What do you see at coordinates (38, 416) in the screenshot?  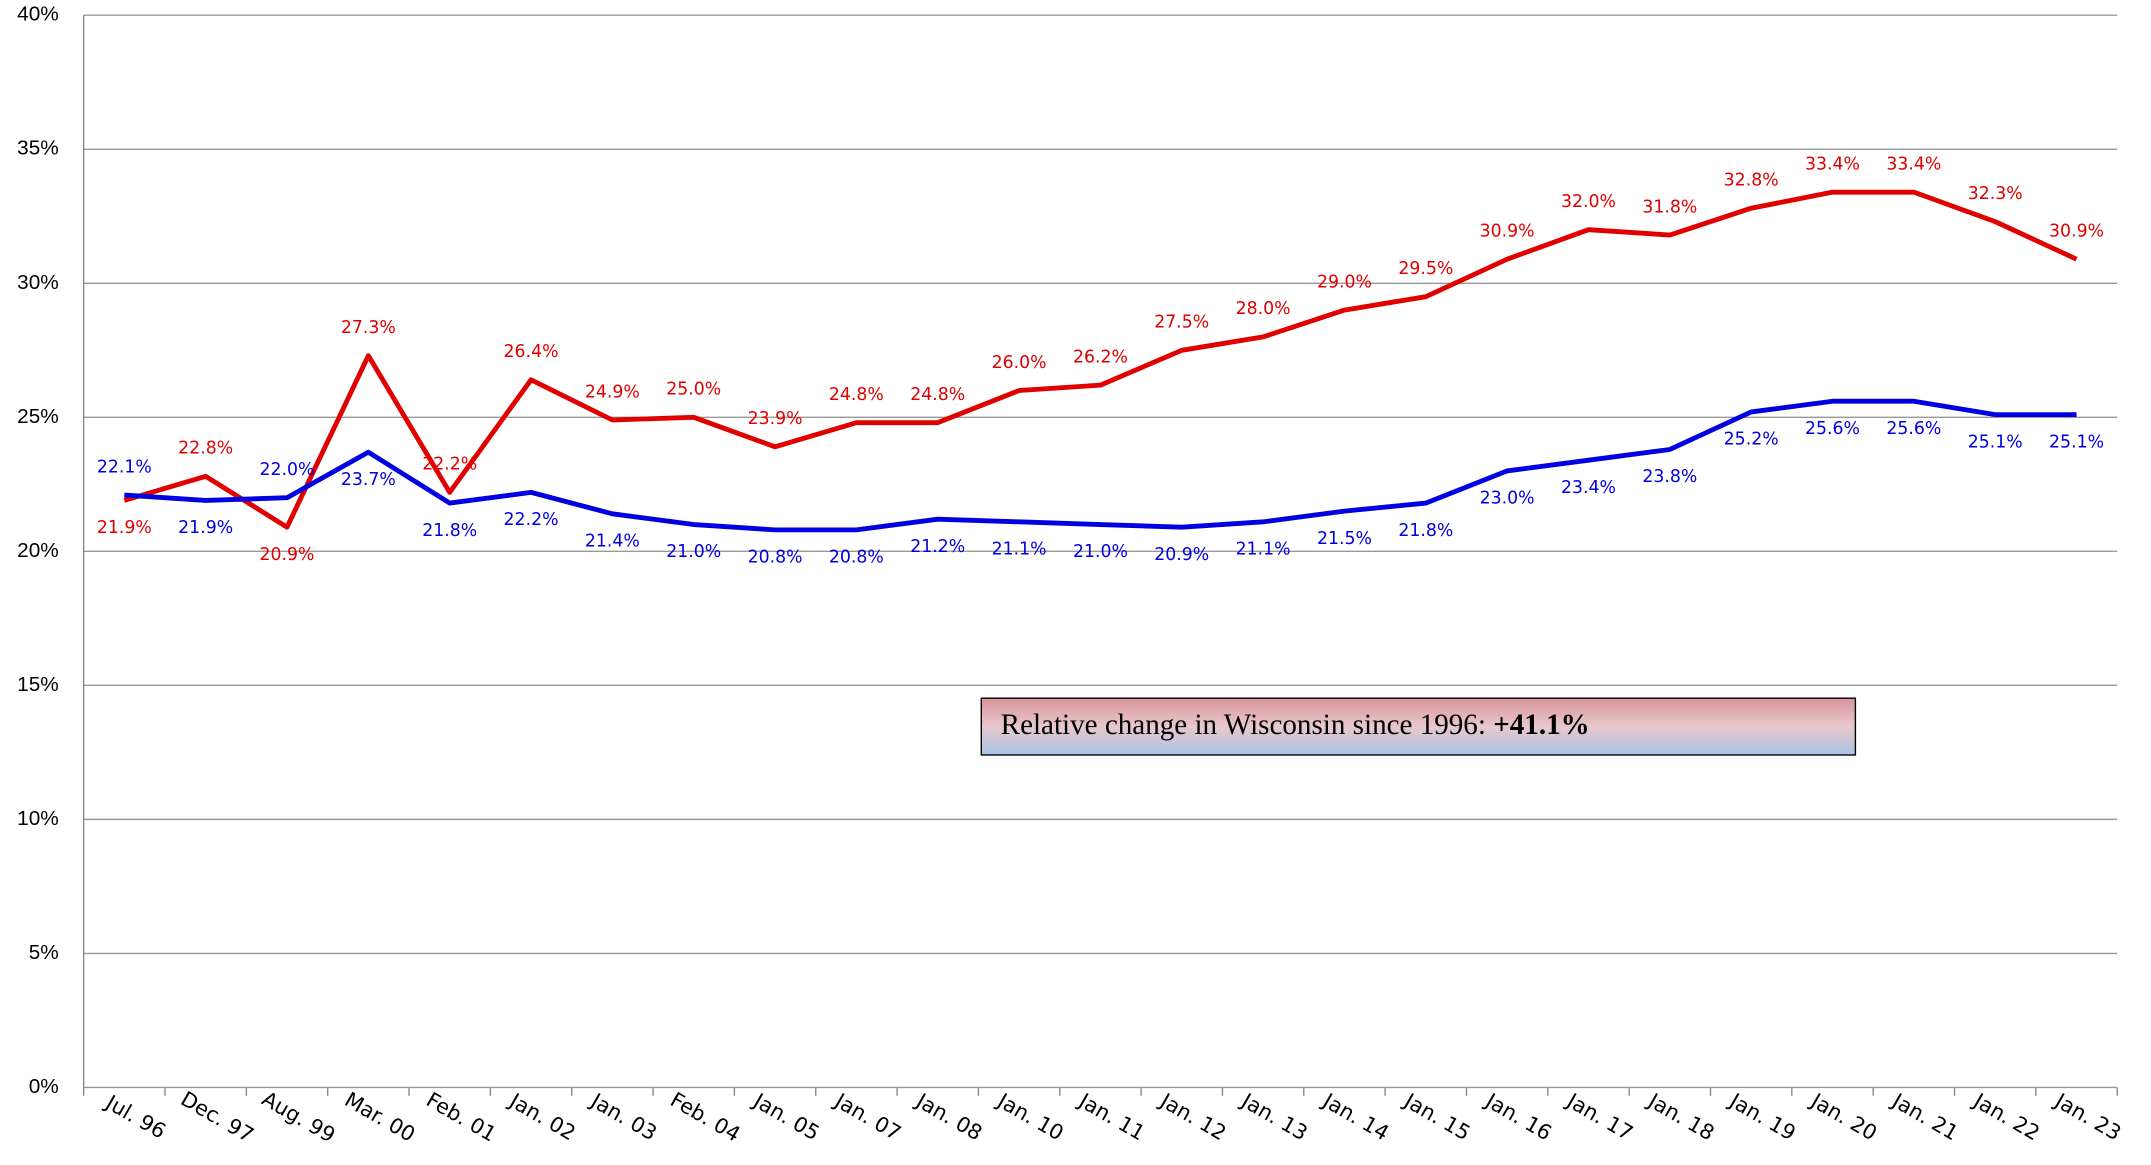 I see `y-tick-label: 25%` at bounding box center [38, 416].